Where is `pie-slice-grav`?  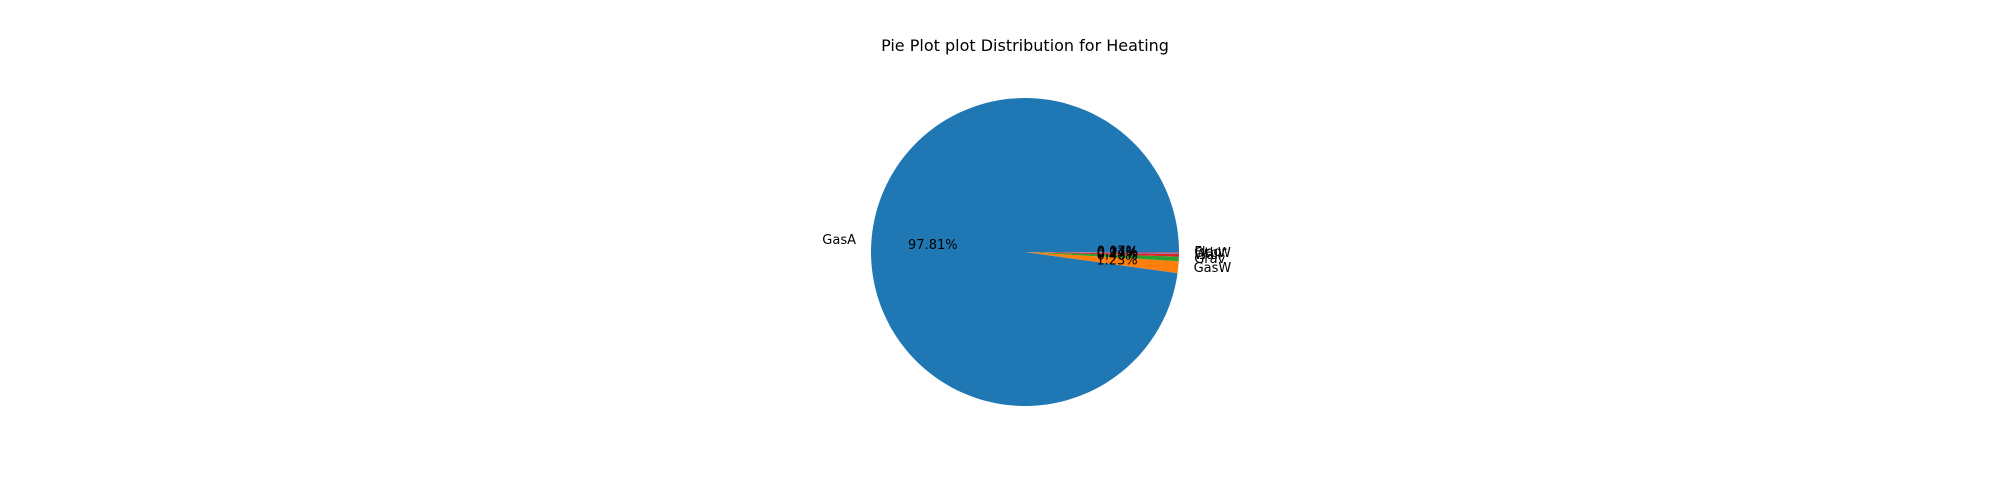
pie-slice-grav is located at coordinates (1102, 257).